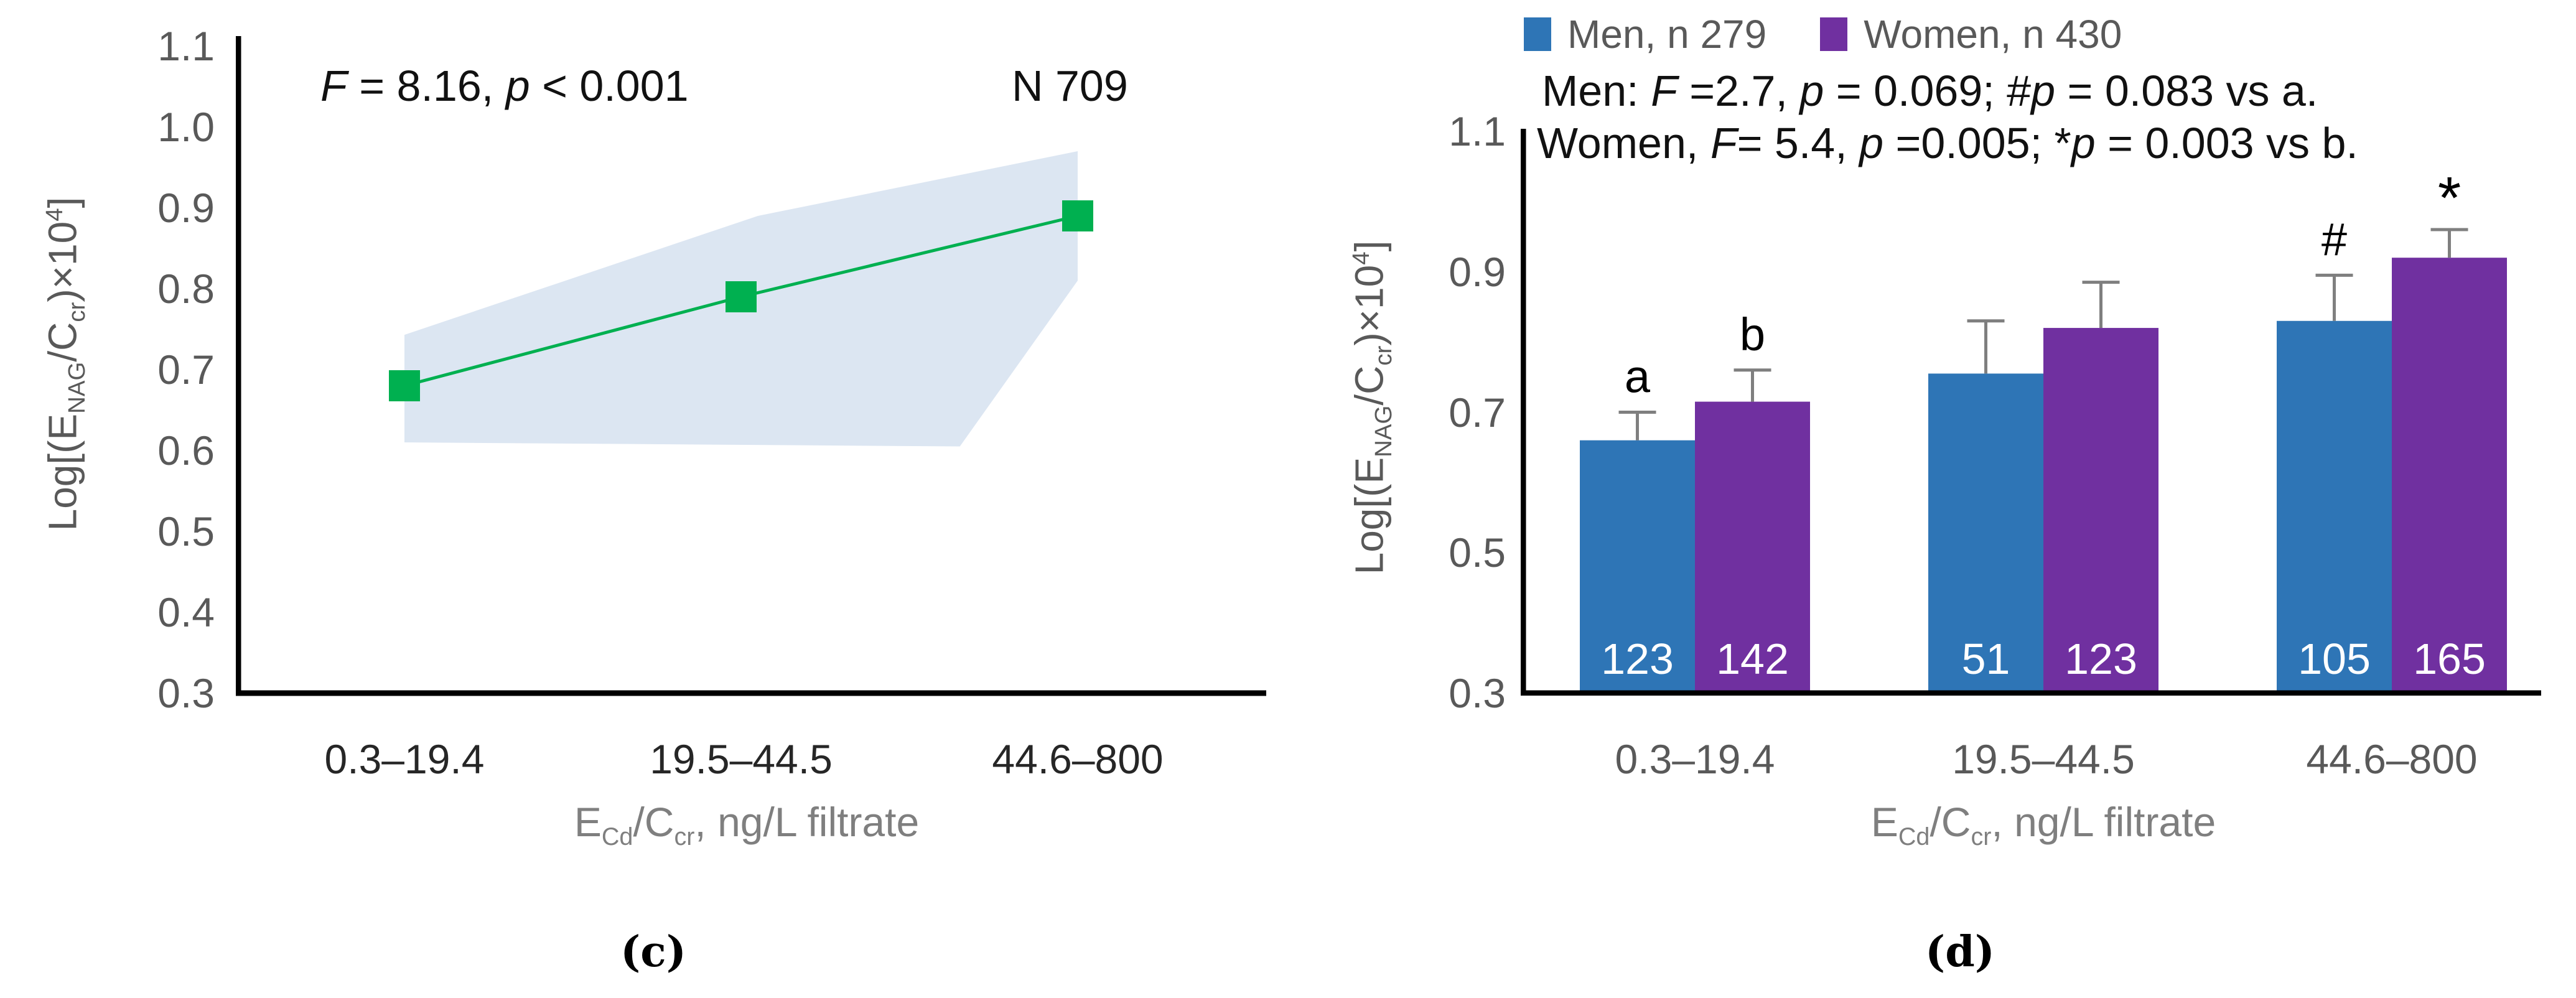  What do you see at coordinates (1723, 143) in the screenshot?
I see `stat-F-women: F` at bounding box center [1723, 143].